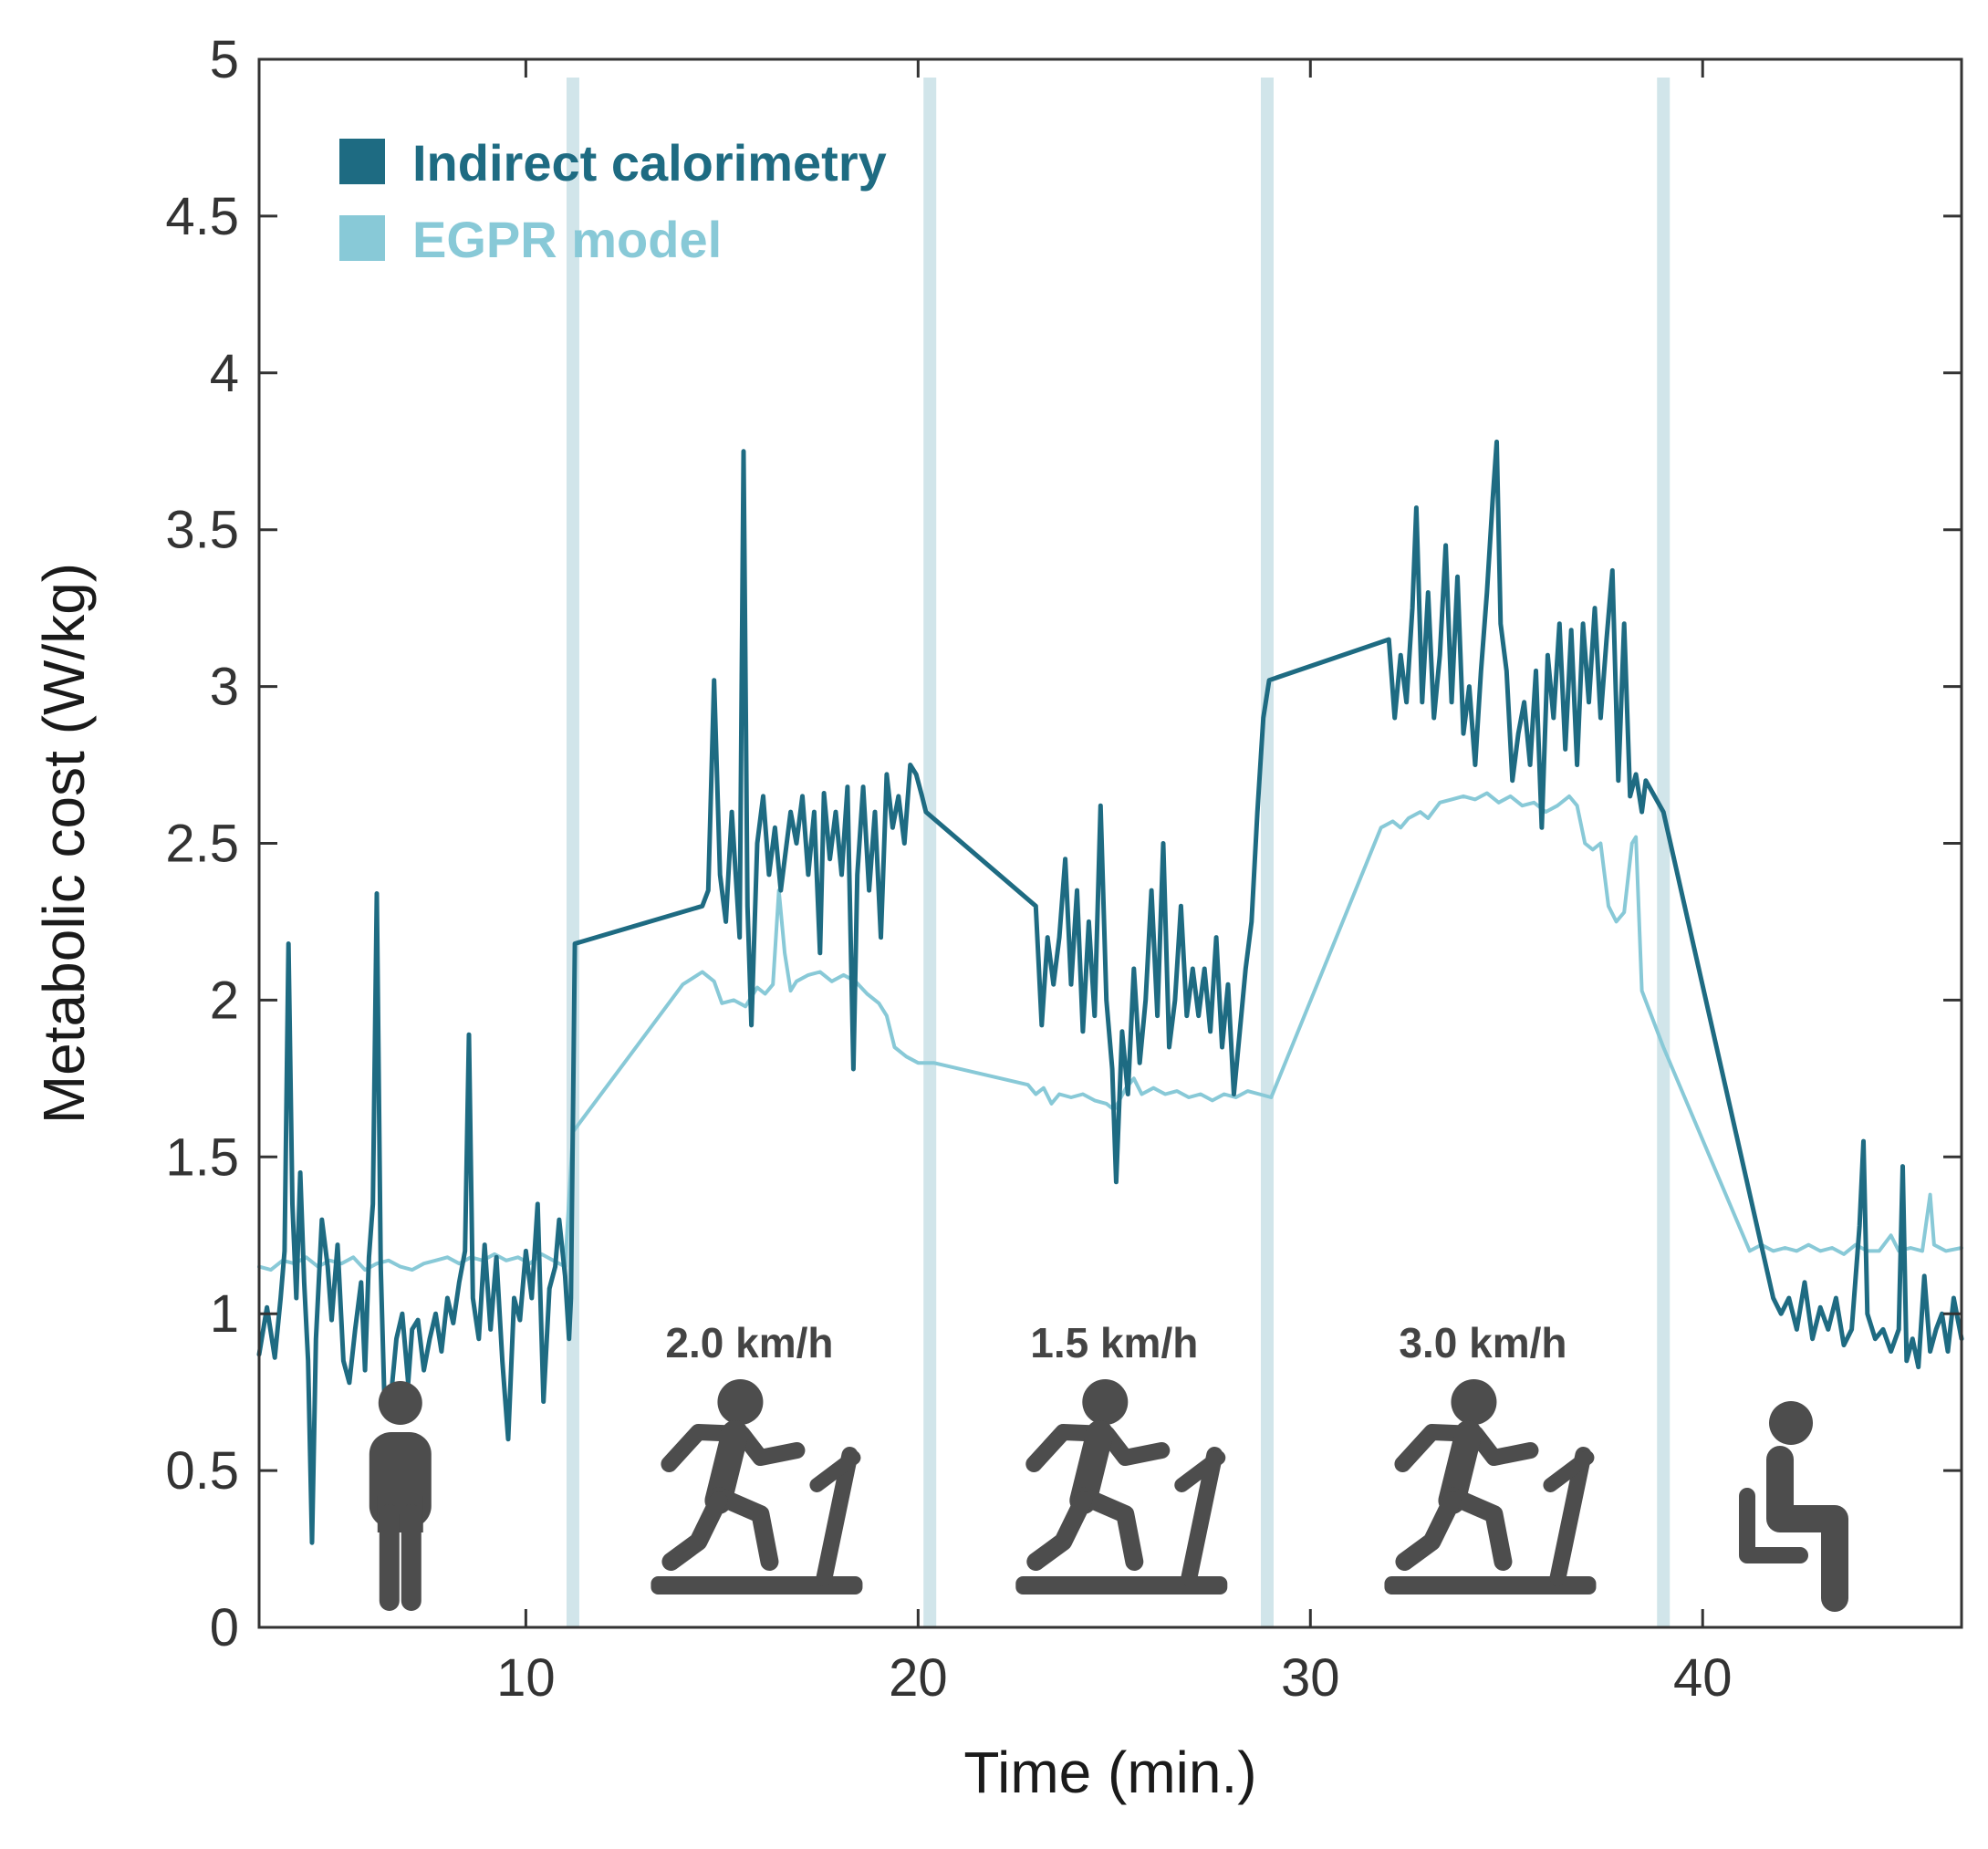 This screenshot has height=1849, width=1988. Describe the element at coordinates (1310, 1678) in the screenshot. I see `x-tick-label: 30` at that location.